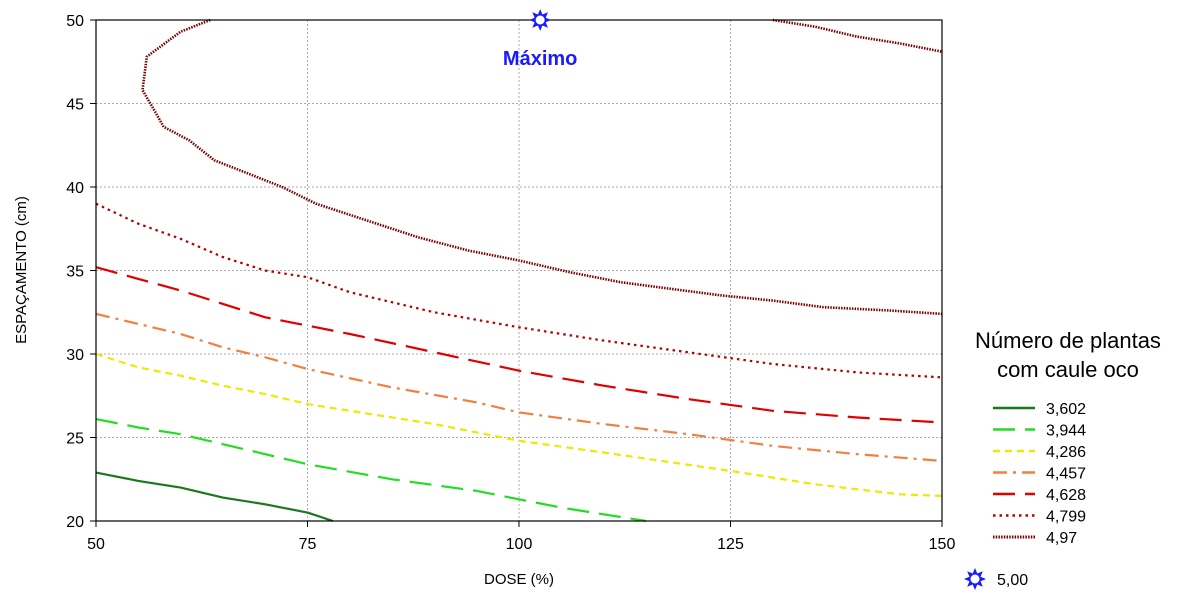  What do you see at coordinates (519, 579) in the screenshot?
I see `x-axis-label: DOSE (%)` at bounding box center [519, 579].